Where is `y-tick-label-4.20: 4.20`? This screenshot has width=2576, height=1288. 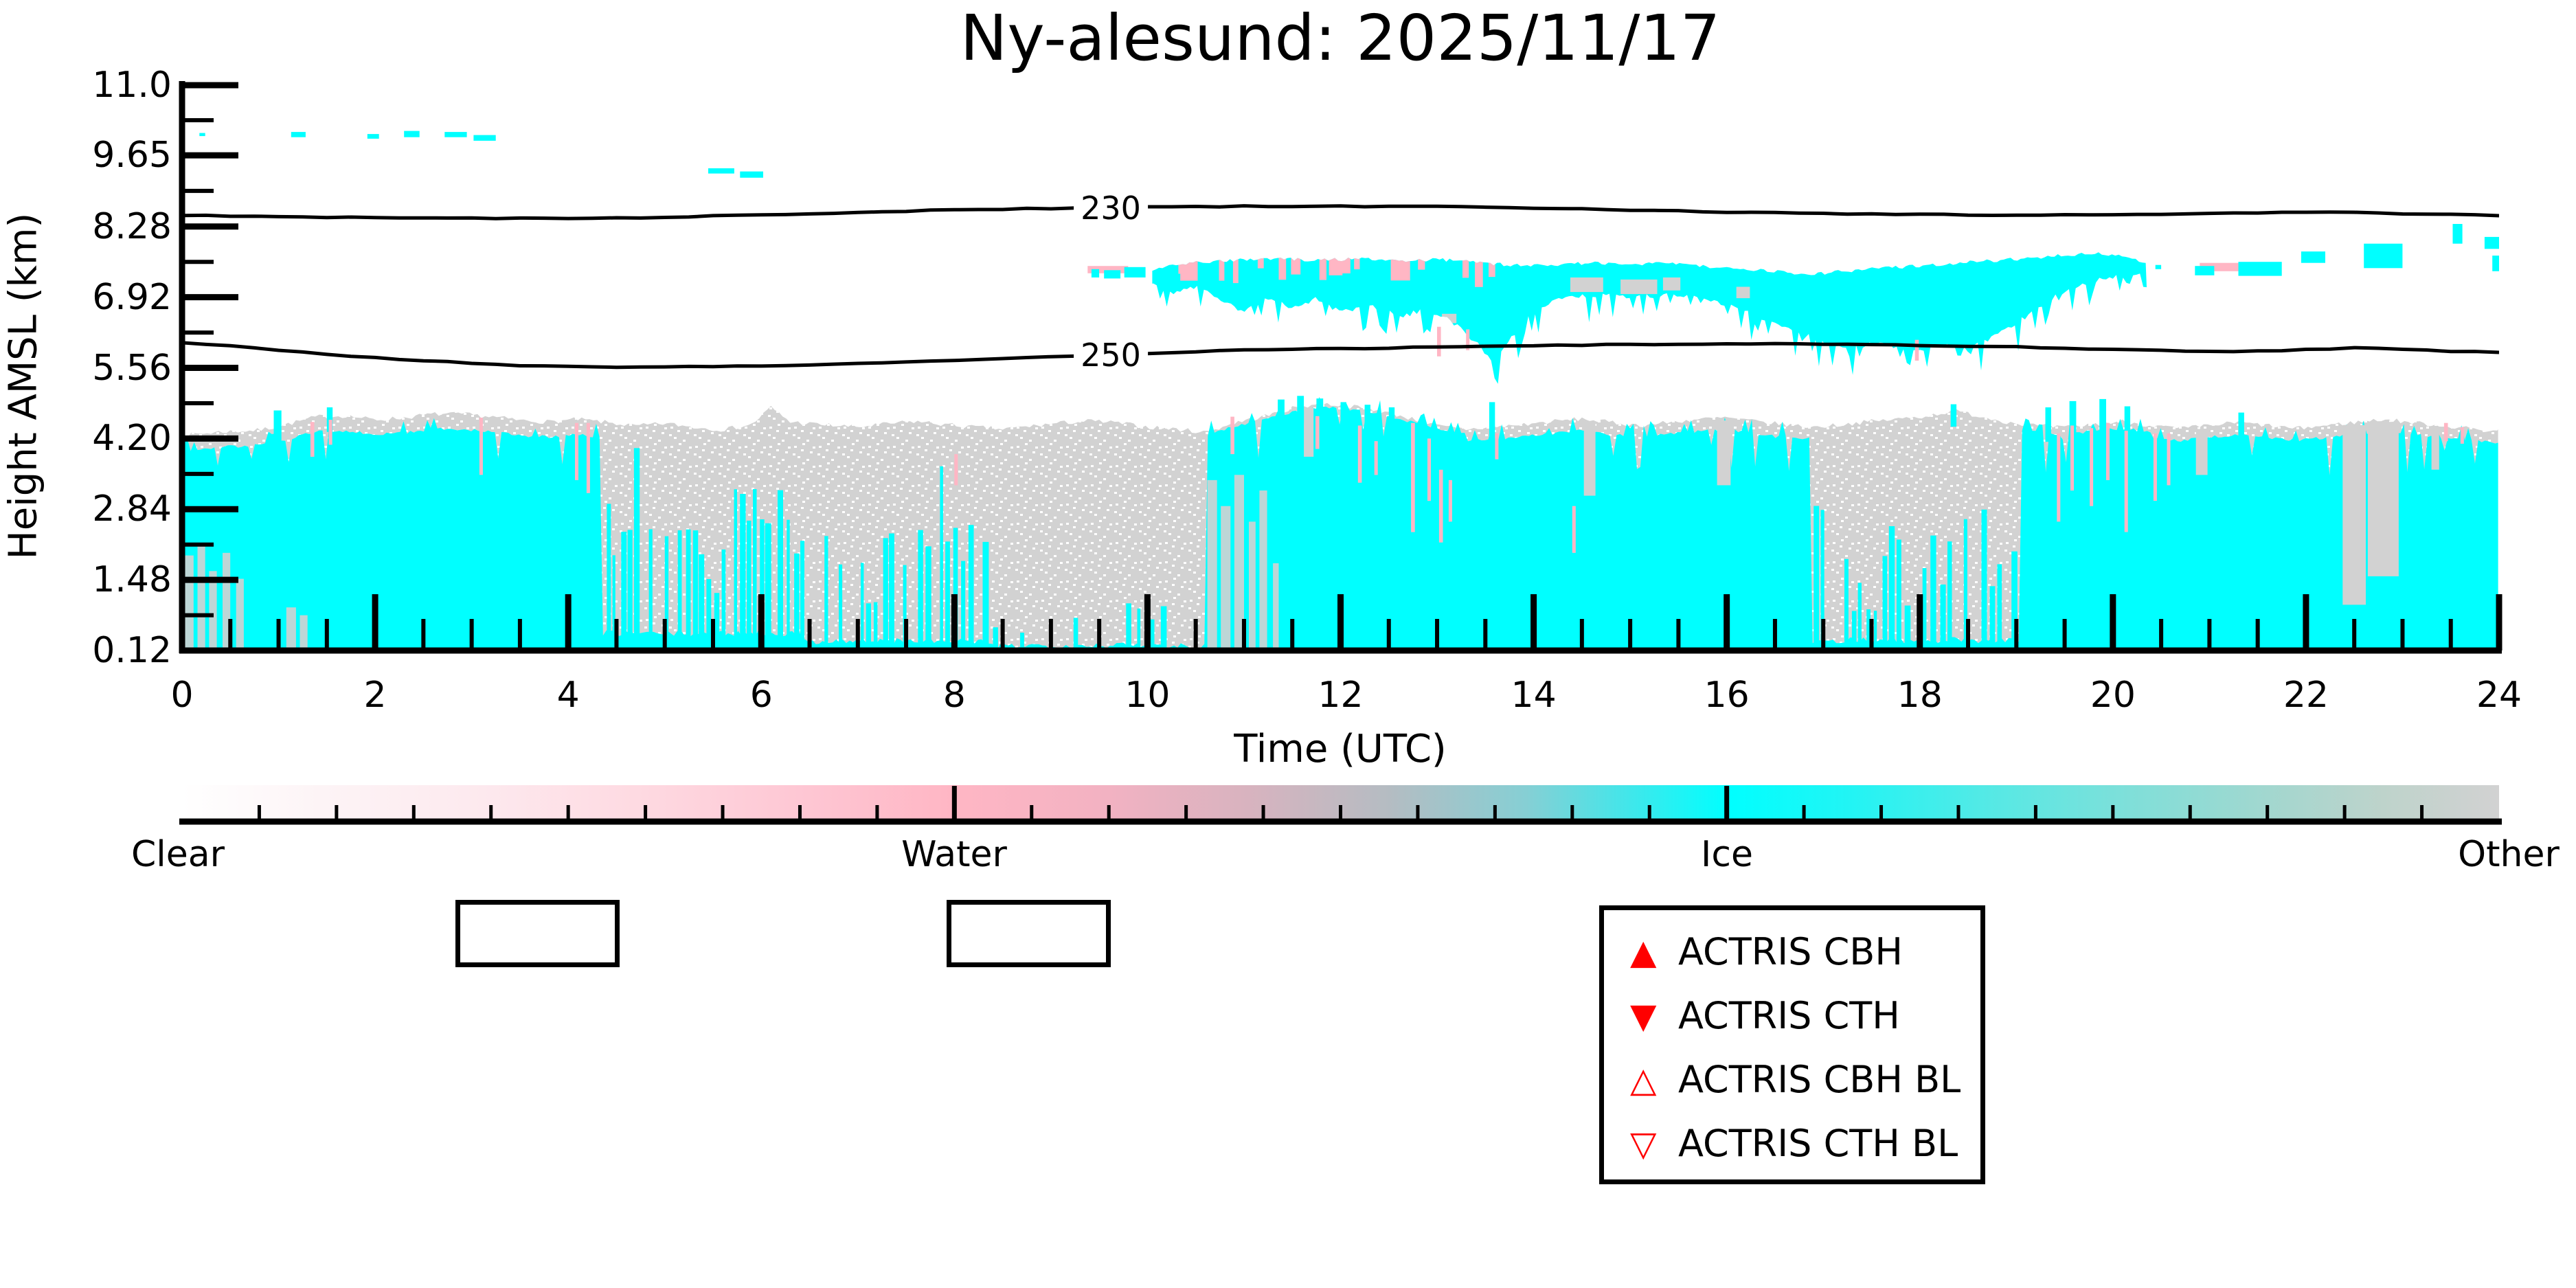
y-tick-label-4.20: 4.20 is located at coordinates (132, 439).